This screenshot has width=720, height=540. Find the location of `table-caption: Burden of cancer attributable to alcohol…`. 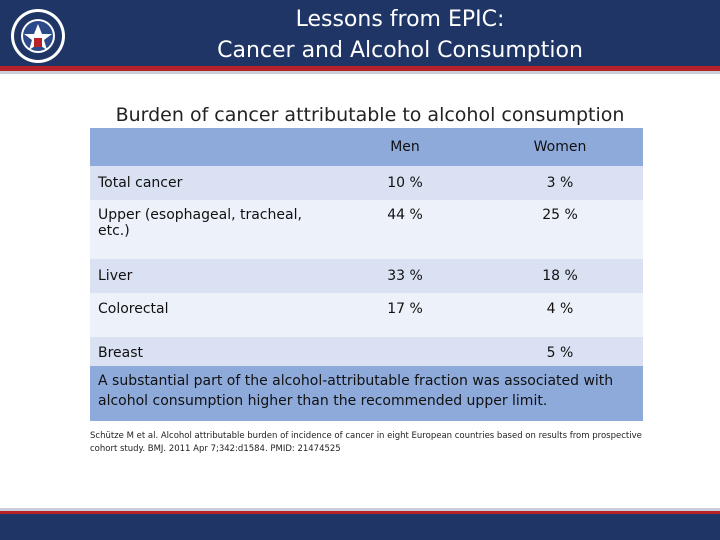

table-caption: Burden of cancer attributable to alcohol… is located at coordinates (370, 115).